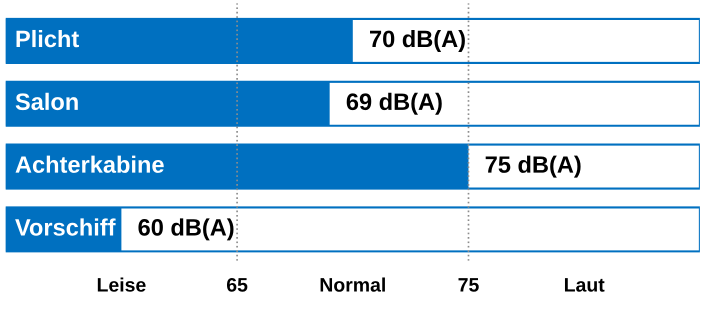 This screenshot has width=712, height=326. I want to click on y-tick-label: Plicht, so click(47, 39).